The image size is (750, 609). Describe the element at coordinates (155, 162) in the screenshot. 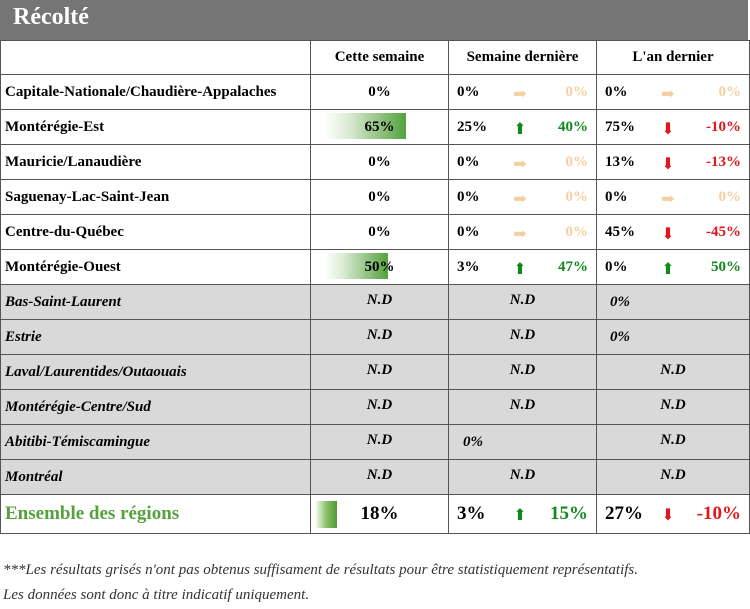

I see `region-name: Mauricie/Lanaudière` at that location.